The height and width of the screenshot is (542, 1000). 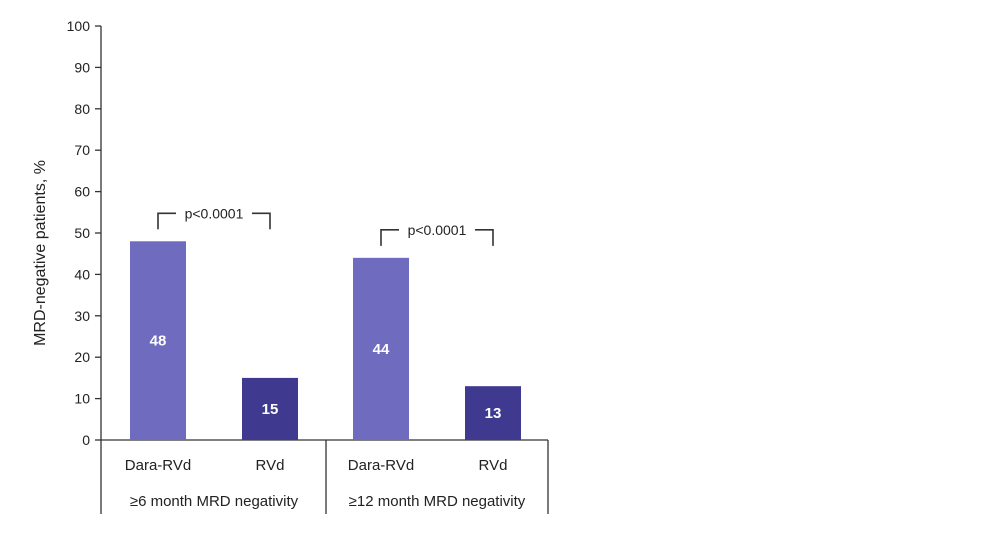 What do you see at coordinates (40, 253) in the screenshot?
I see `y-axis-title: MRD-negative patients, %` at bounding box center [40, 253].